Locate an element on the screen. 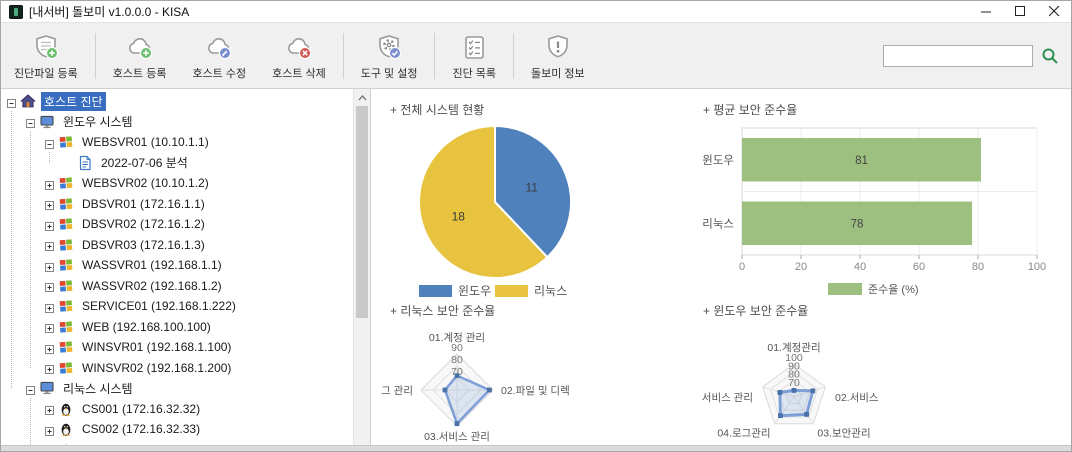 The image size is (1072, 452). tree-item-label: DBSVR02 (172.16.1.2) is located at coordinates (143, 224).